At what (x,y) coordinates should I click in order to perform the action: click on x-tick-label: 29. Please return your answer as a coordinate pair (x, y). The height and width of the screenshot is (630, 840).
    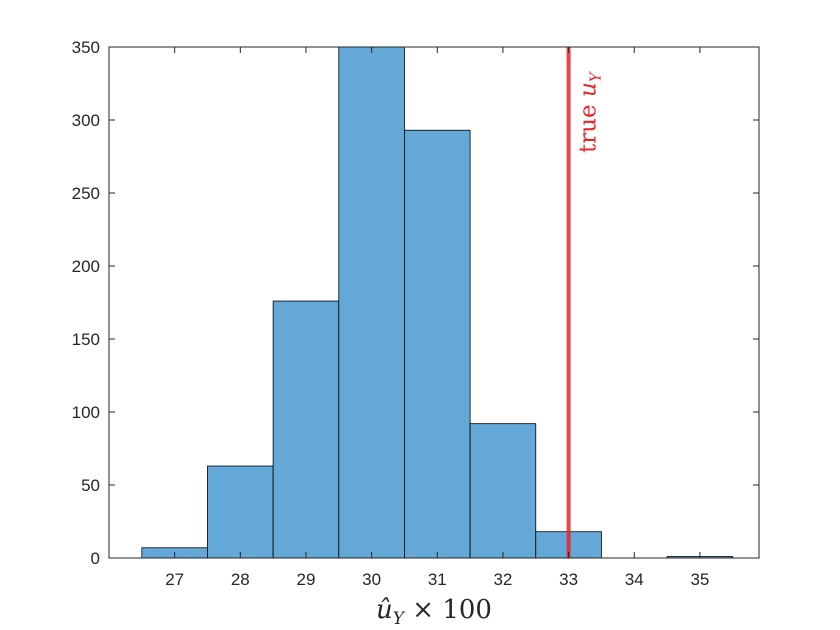
    Looking at the image, I should click on (306, 579).